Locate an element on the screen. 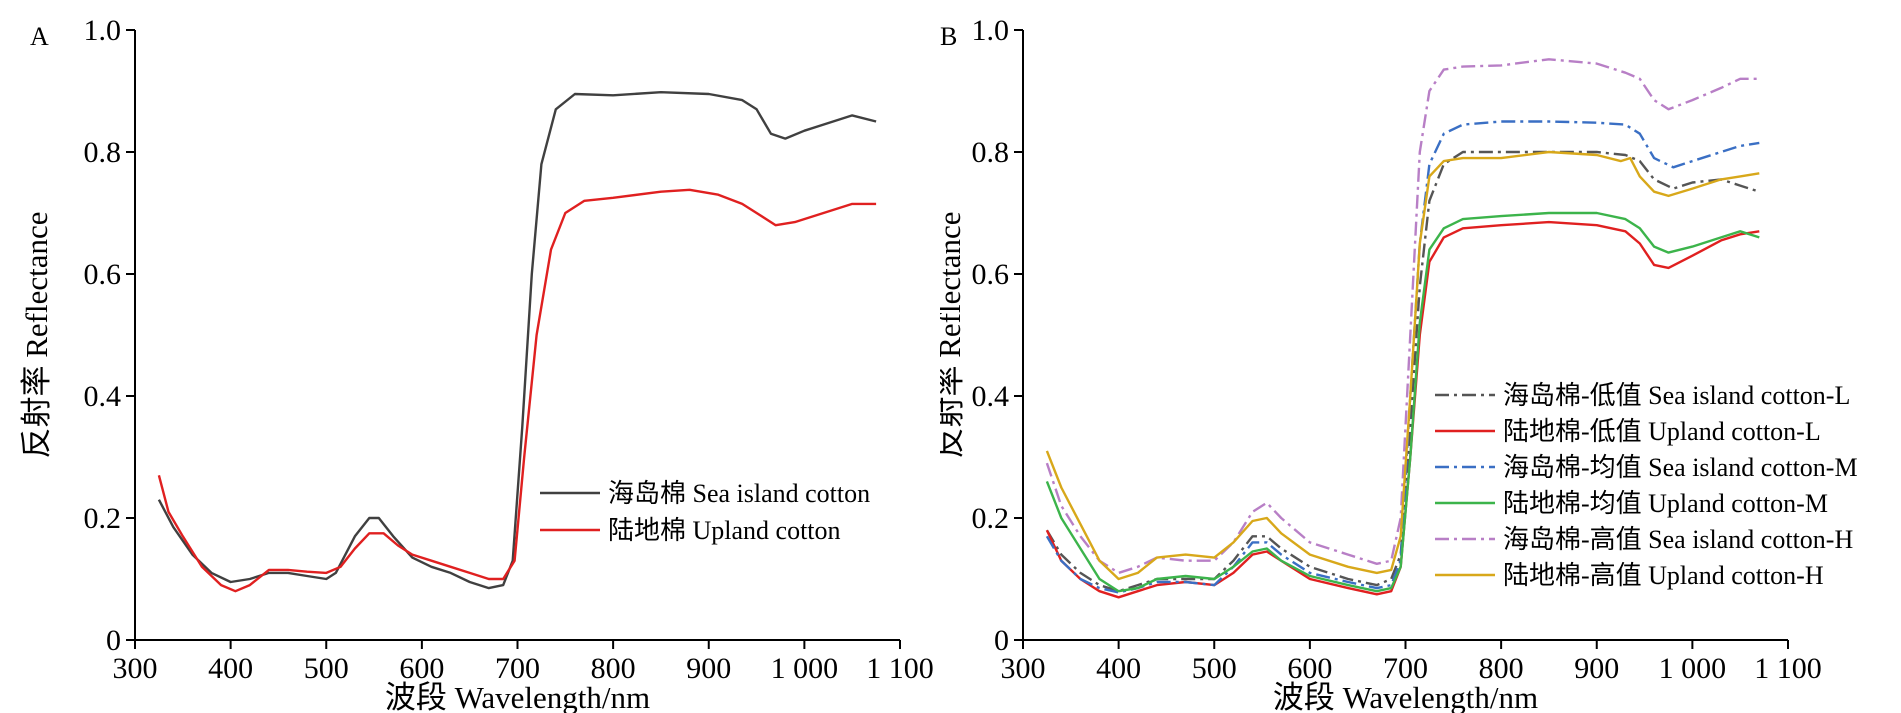 This screenshot has width=1901, height=713. legend-label-4: 陆地棉-均值 Upland cotton-M is located at coordinates (1665, 503).